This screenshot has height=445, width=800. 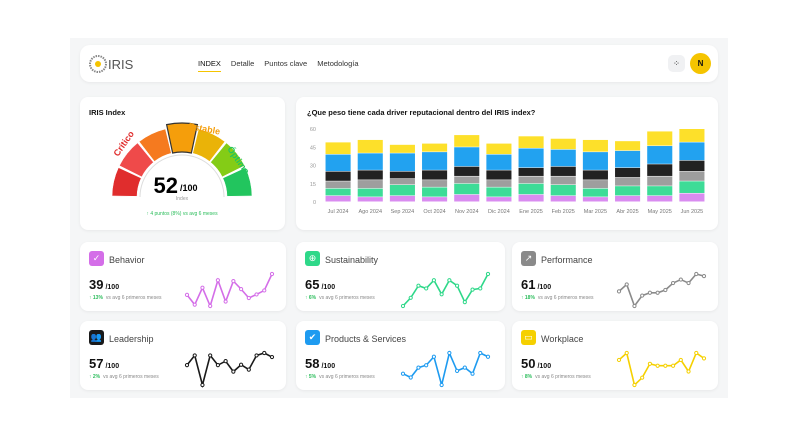 What do you see at coordinates (557, 298) in the screenshot?
I see `kpi-delta: ↑ 18% vs avg 6 primeros meses` at bounding box center [557, 298].